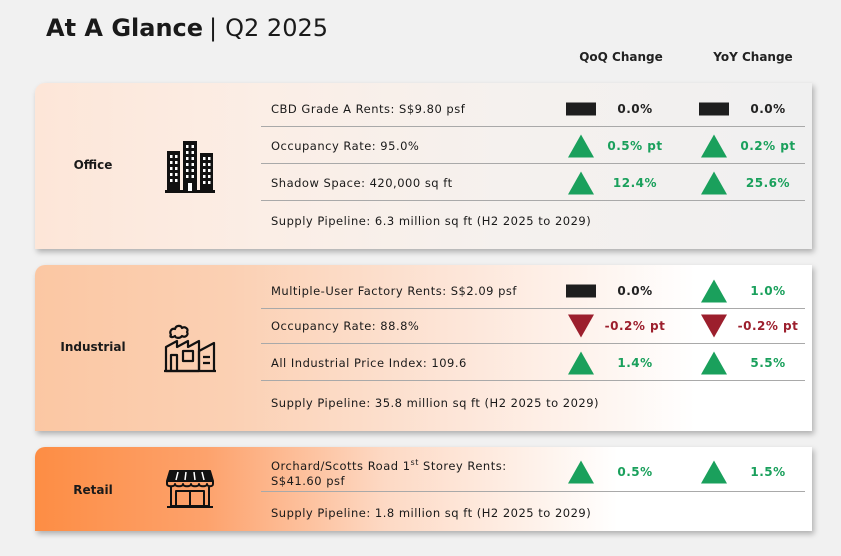 The image size is (841, 556). Describe the element at coordinates (768, 362) in the screenshot. I see `yoy-value: 5.5%` at that location.